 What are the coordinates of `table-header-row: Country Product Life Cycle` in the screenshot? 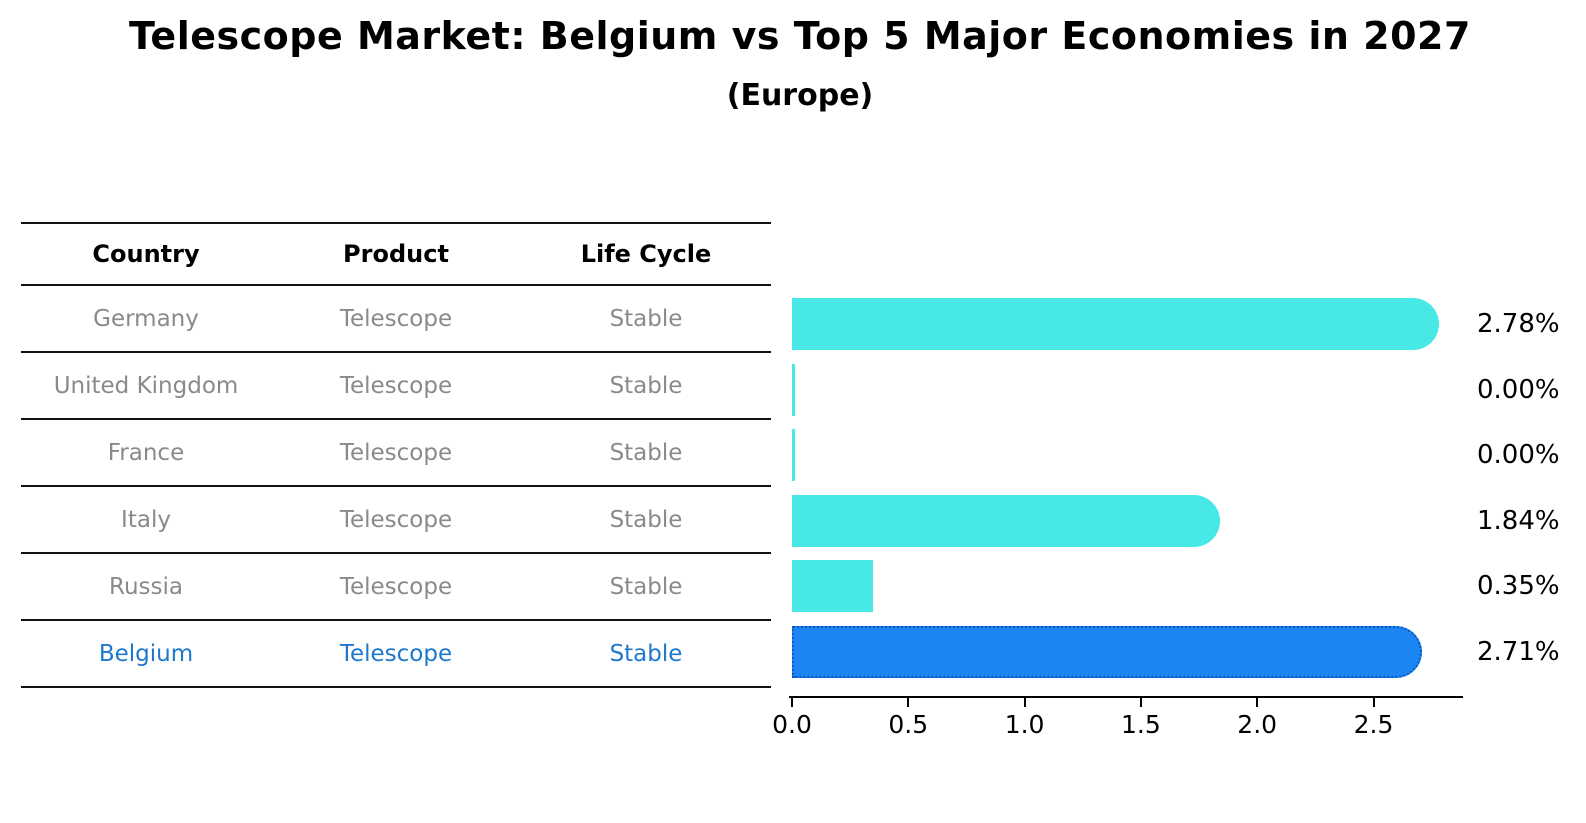 It's located at (396, 254).